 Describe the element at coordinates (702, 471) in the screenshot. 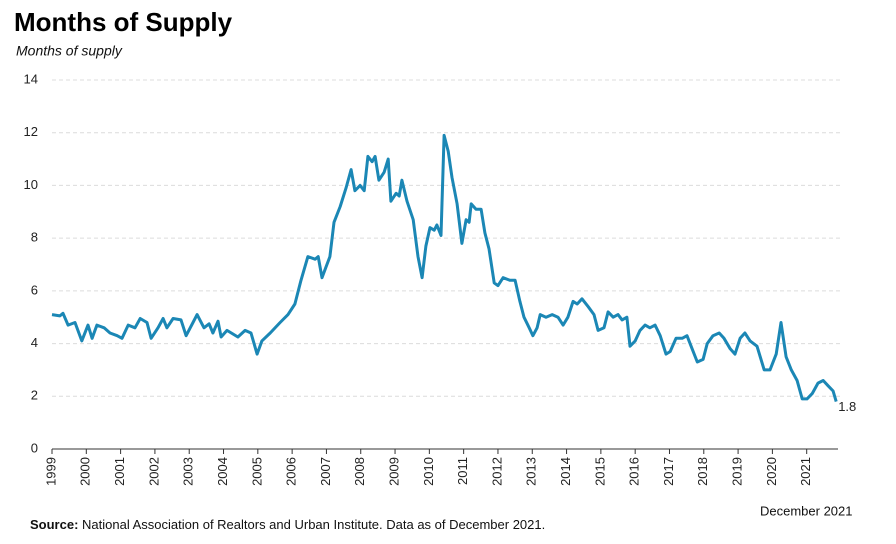

I see `x-tick-label: 2018` at that location.